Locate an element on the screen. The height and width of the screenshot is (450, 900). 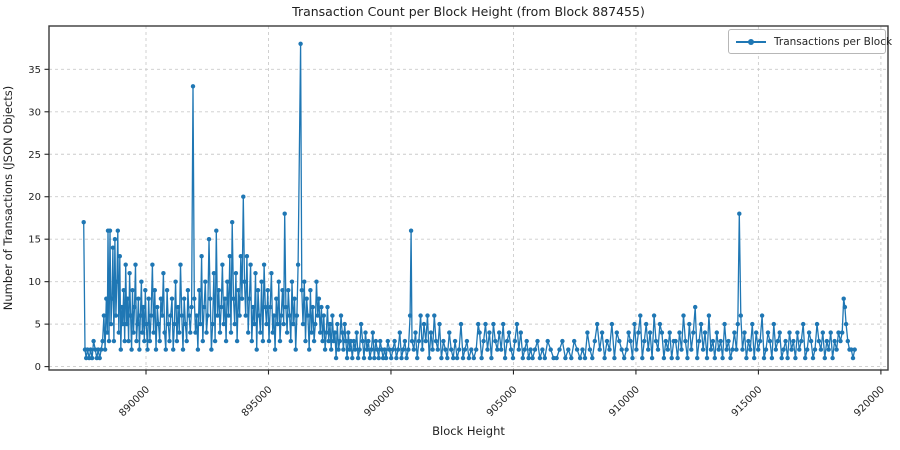
y-tick-label: 5 is located at coordinates (38, 325).